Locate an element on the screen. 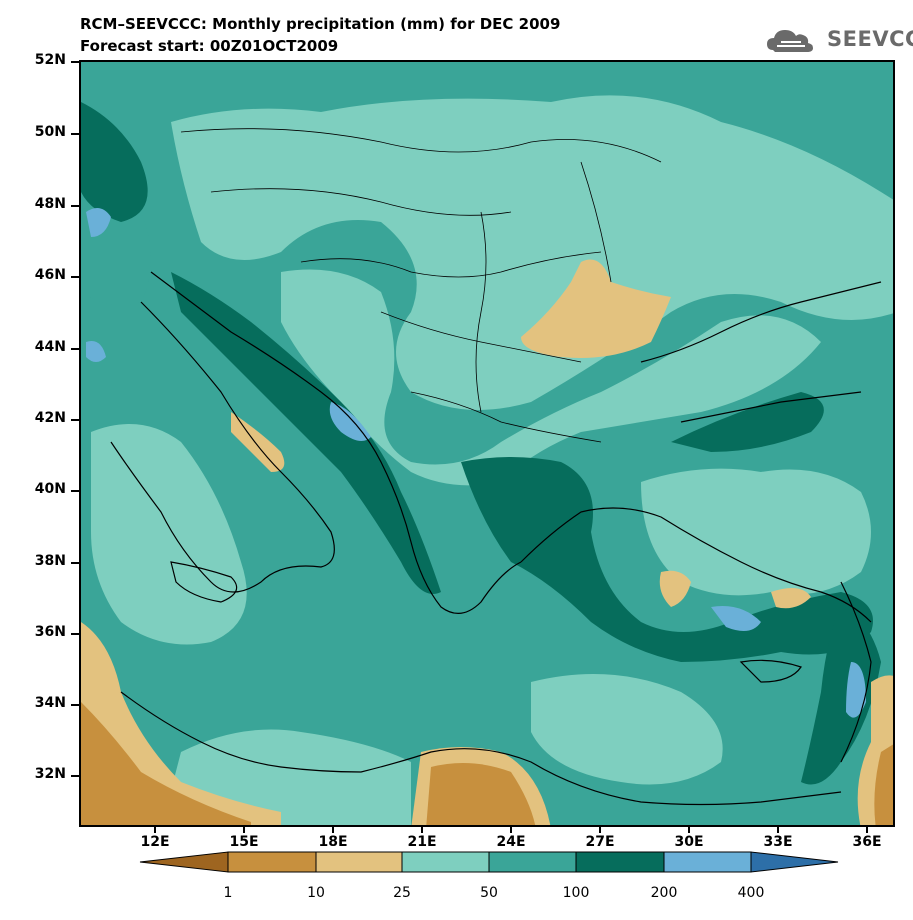 Image resolution: width=913 pixels, height=920 pixels. lat-label-50n: 50N is located at coordinates (50, 132).